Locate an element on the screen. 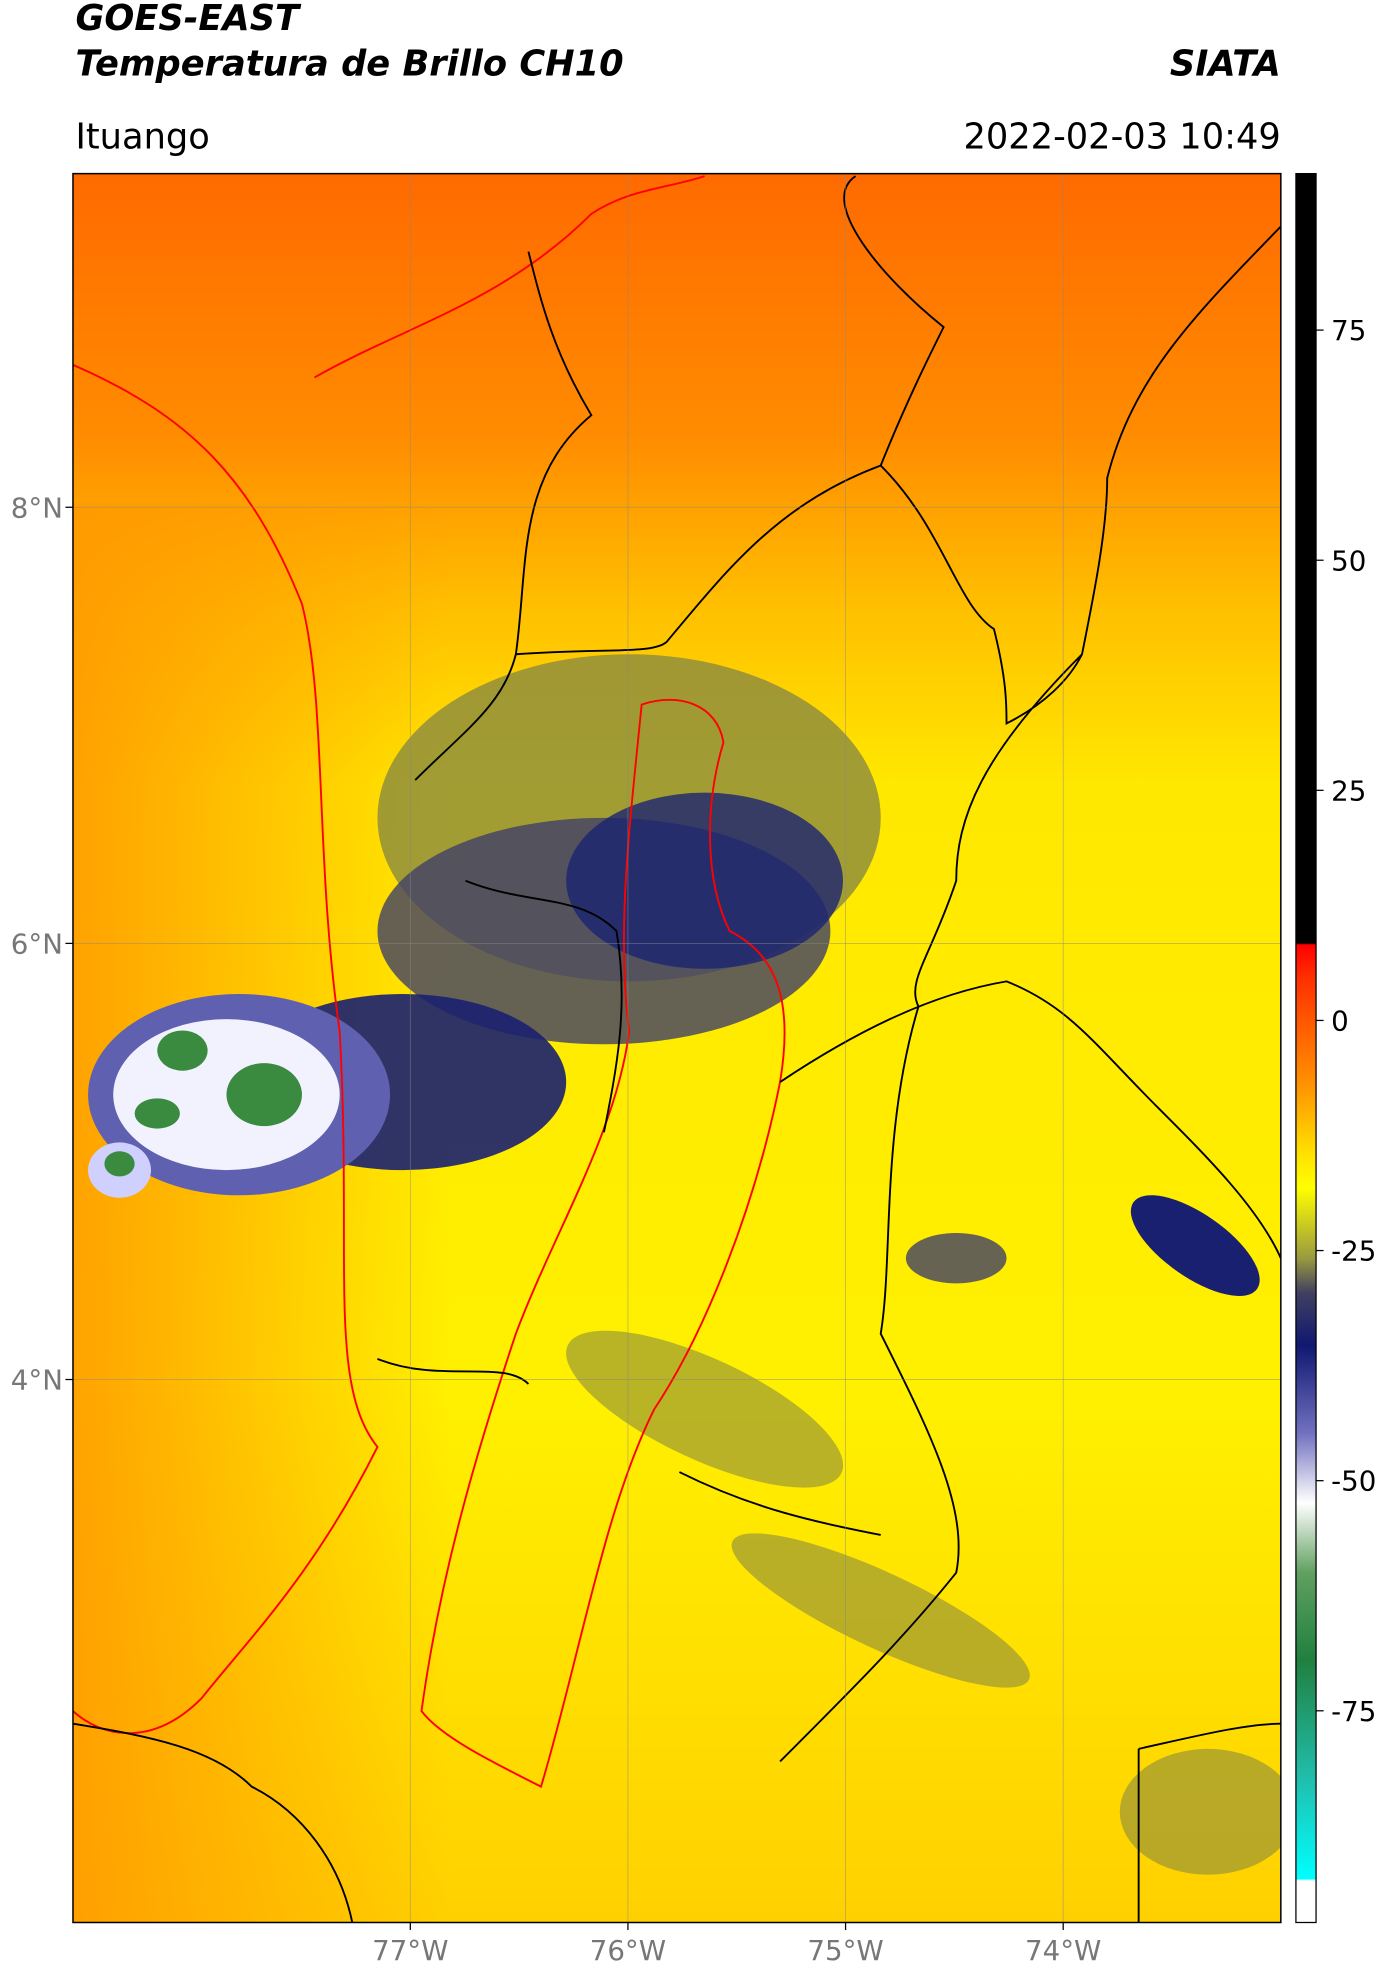 This screenshot has width=1384, height=1981. colorbar is located at coordinates (1306, 1048).